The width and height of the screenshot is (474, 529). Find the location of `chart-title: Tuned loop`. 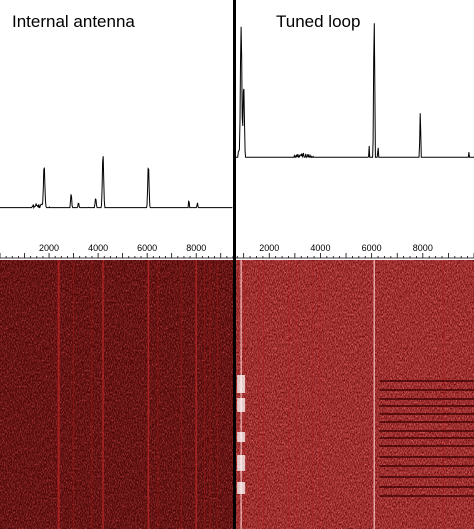

chart-title: Tuned loop is located at coordinates (318, 21).